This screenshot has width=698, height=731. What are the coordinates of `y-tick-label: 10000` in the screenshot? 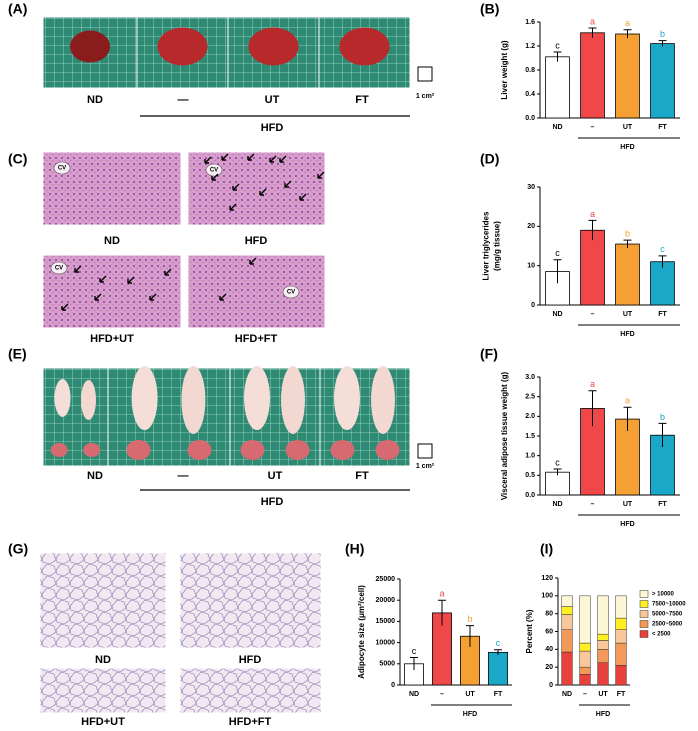 It's located at (386, 642).